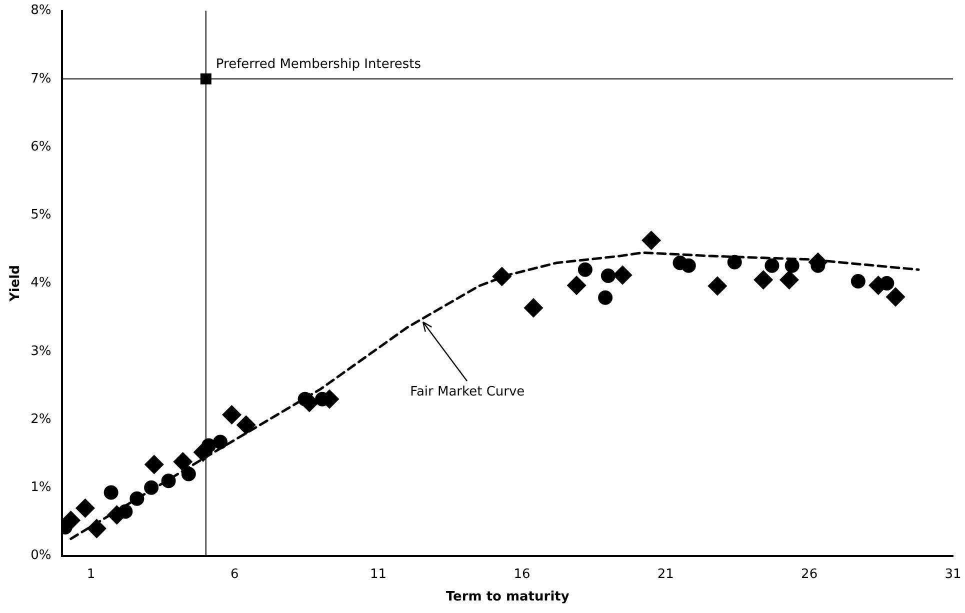 The width and height of the screenshot is (965, 613). What do you see at coordinates (319, 64) in the screenshot?
I see `annotation: Preferred Membership Interests` at bounding box center [319, 64].